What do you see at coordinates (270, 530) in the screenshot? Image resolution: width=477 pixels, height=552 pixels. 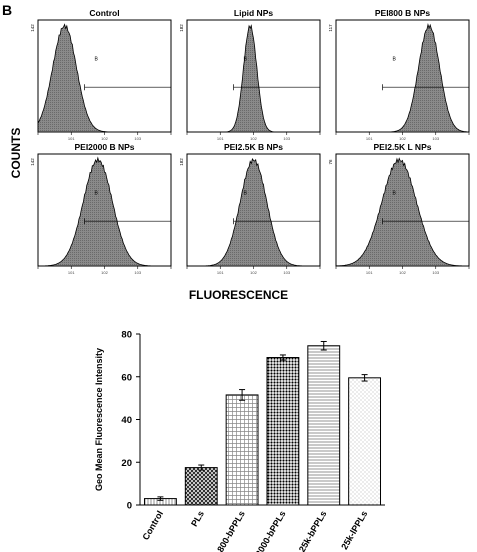 I see `bar-category-label: 2000-bPPLs` at bounding box center [270, 530].